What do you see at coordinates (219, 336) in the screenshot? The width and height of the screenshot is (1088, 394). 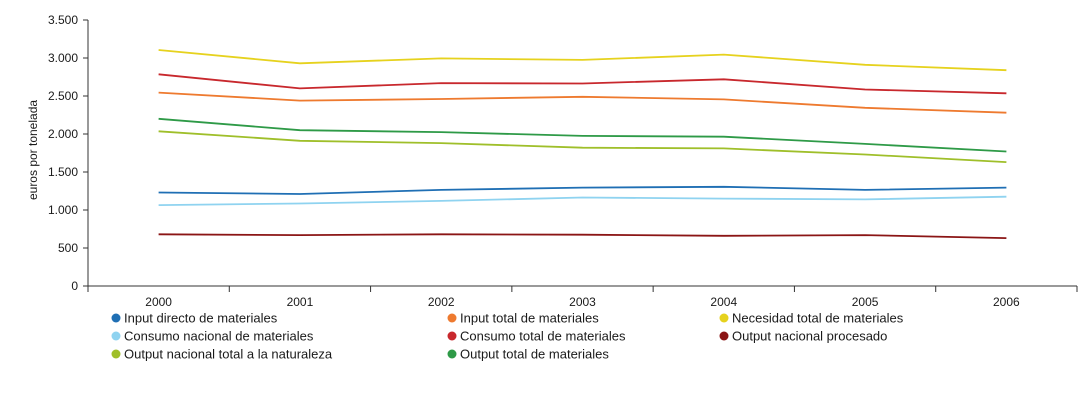 I see `legend-label: Consumo nacional de materiales` at bounding box center [219, 336].